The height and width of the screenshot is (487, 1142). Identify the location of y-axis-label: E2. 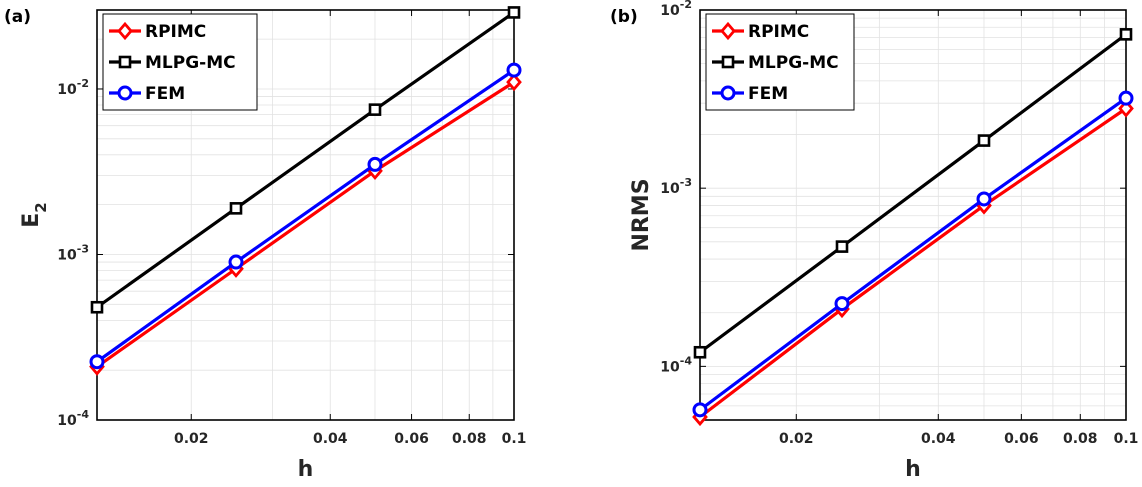
(34, 214).